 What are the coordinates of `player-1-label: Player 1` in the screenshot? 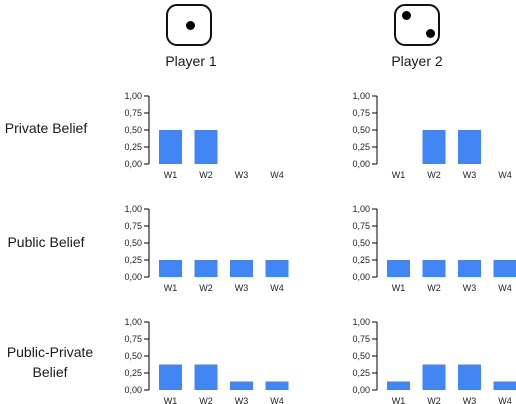 It's located at (191, 61).